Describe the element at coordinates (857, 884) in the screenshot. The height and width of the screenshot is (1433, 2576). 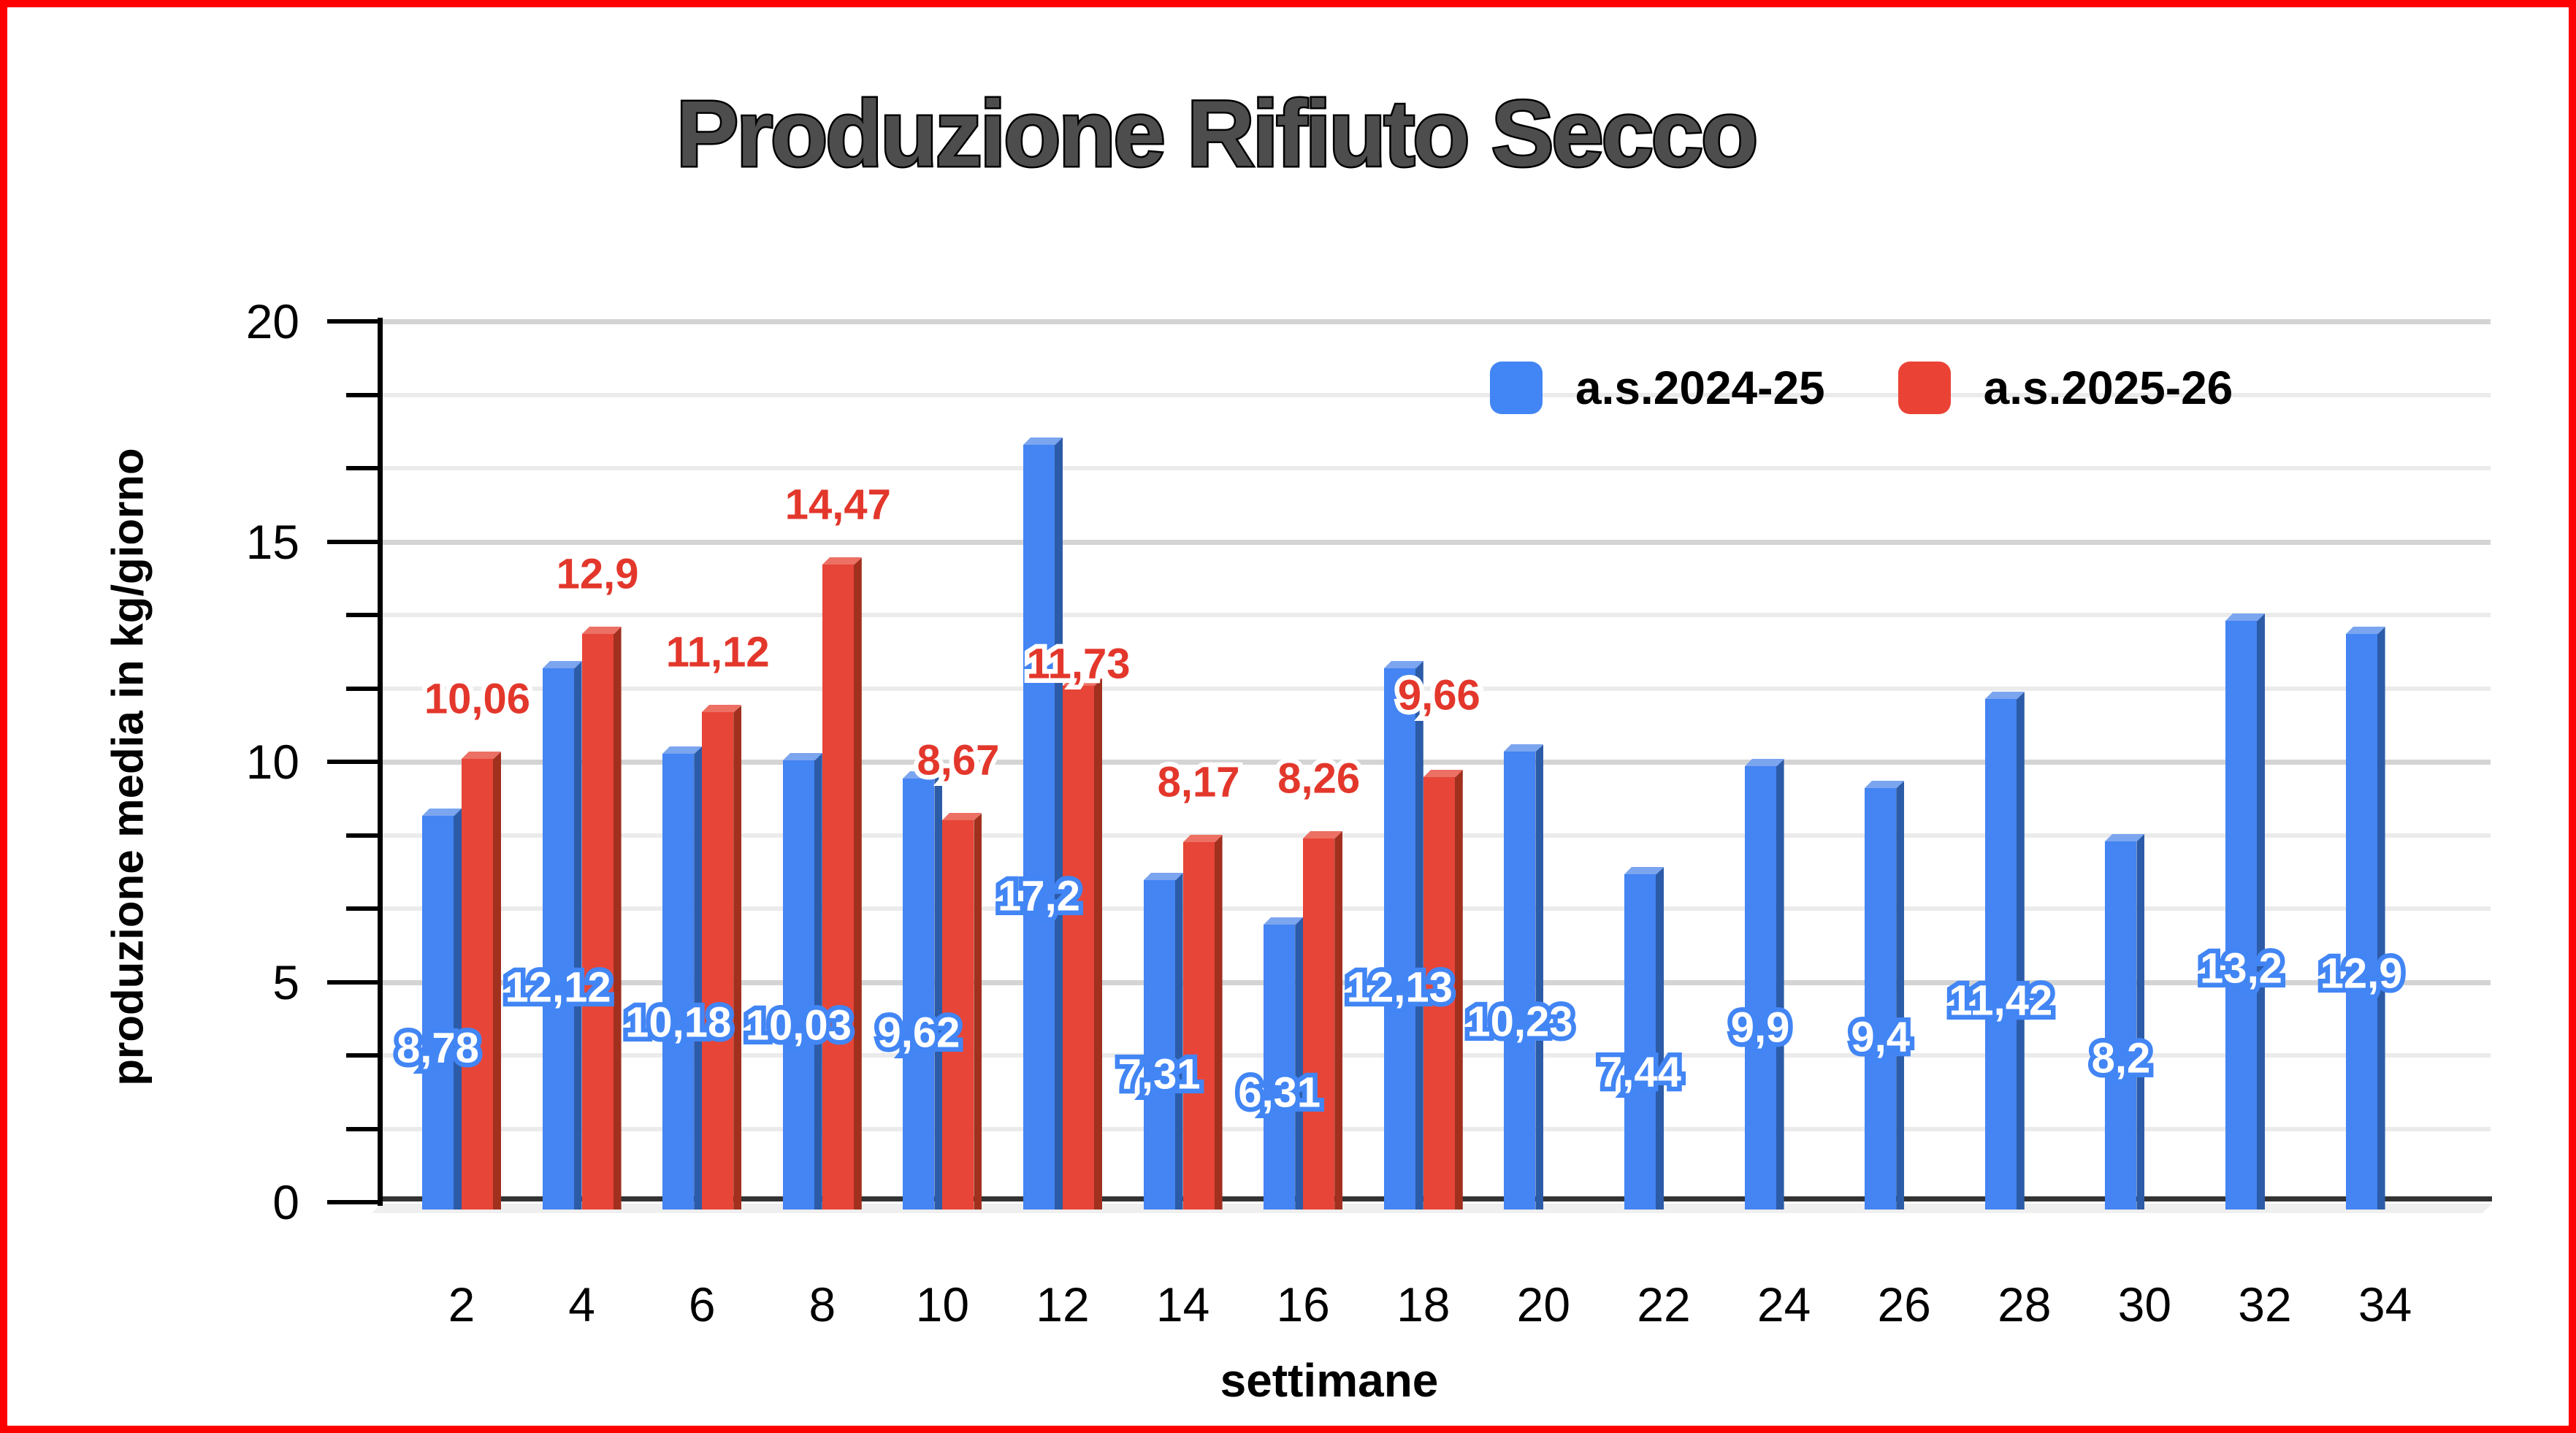
I see `bar-side-a.s.2025-26-week-8` at that location.